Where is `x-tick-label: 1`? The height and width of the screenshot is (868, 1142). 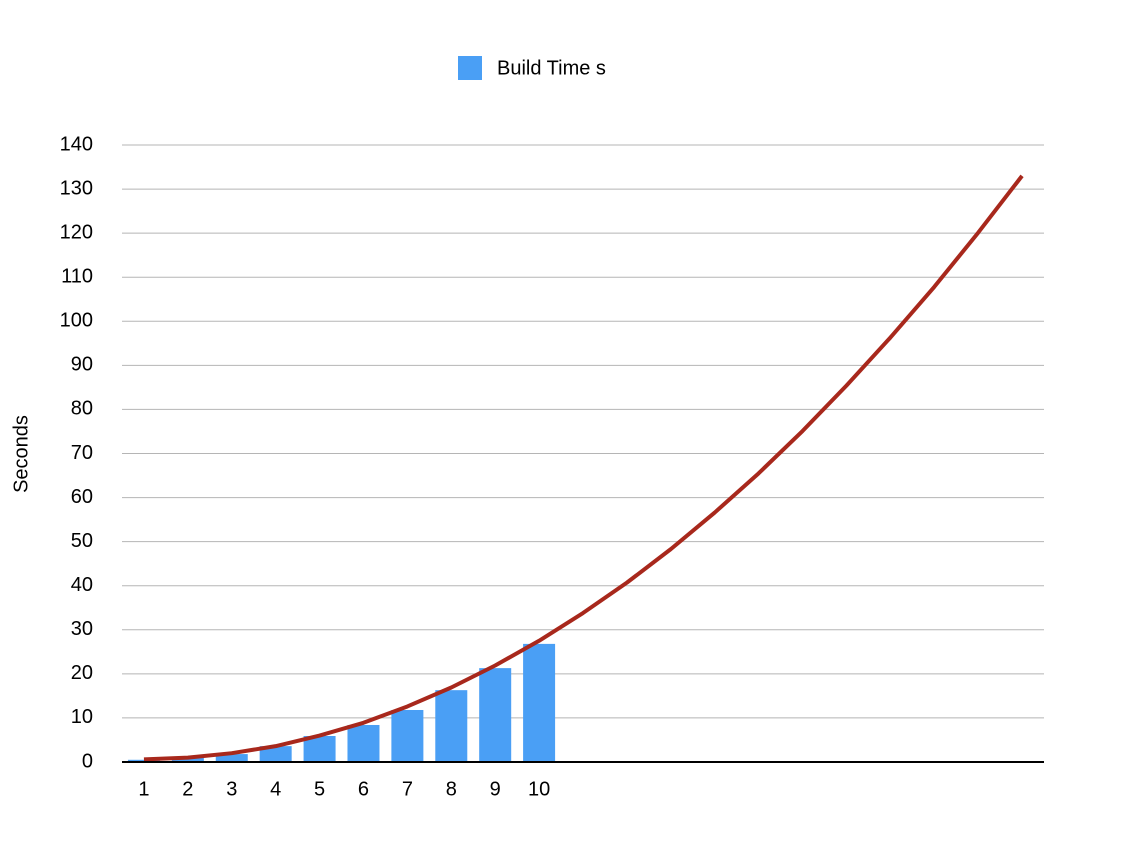 x-tick-label: 1 is located at coordinates (143, 789).